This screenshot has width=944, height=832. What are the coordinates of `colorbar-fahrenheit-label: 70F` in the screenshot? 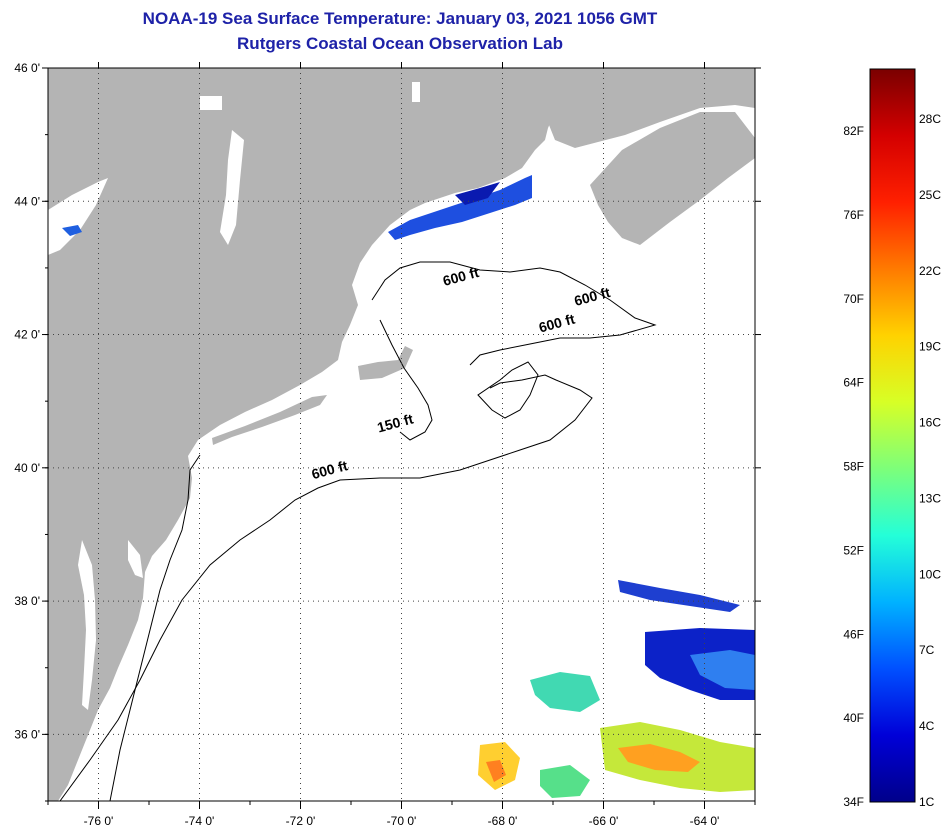 It's located at (853, 299).